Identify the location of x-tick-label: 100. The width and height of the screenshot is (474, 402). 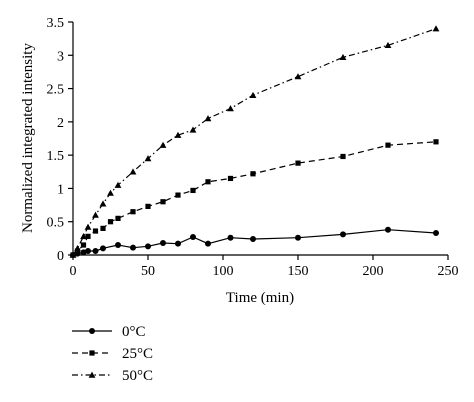
(223, 271).